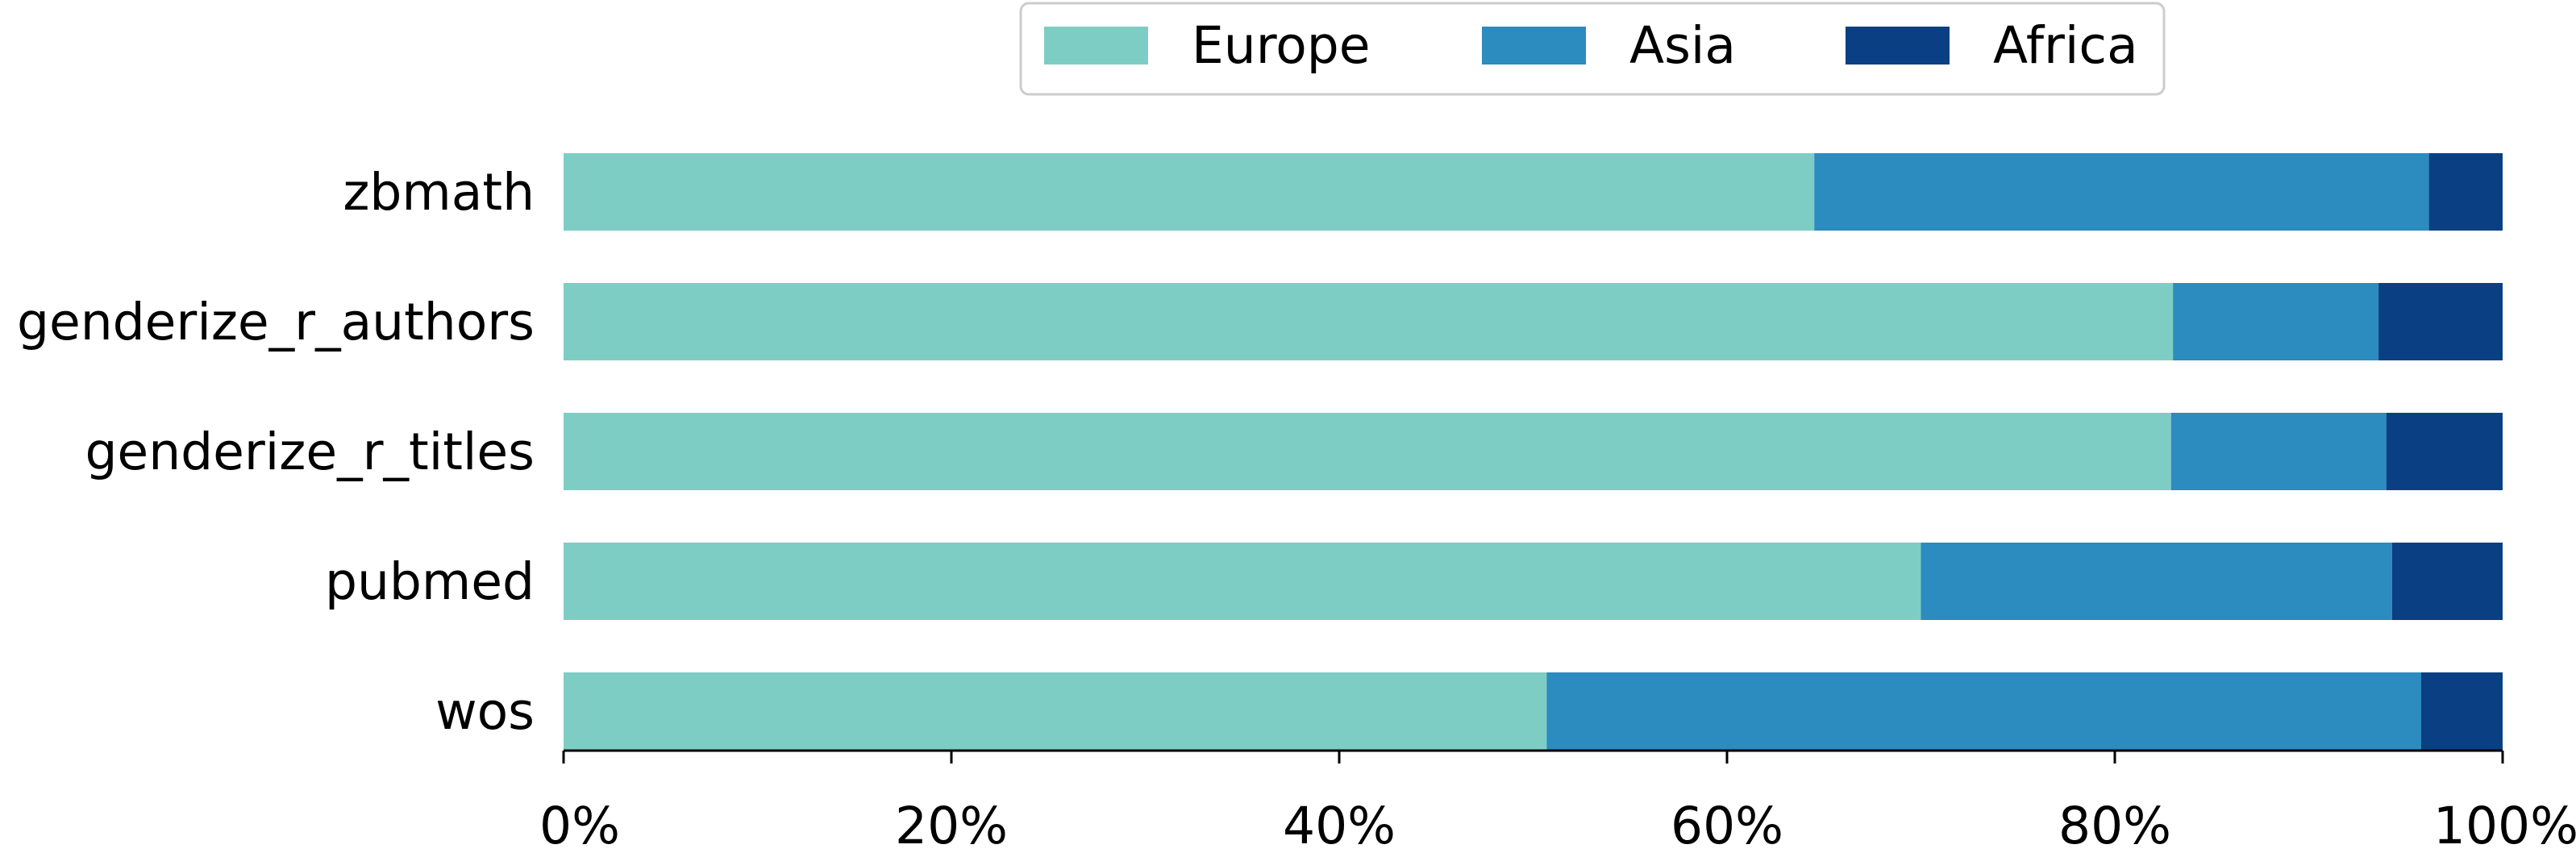 This screenshot has width=2576, height=853. I want to click on x-axis: 0% 20% 40% 60% 80% 100%, so click(1557, 801).